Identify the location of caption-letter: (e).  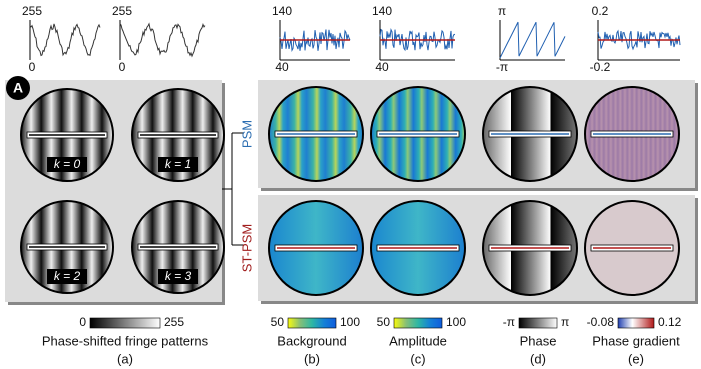
(636, 358).